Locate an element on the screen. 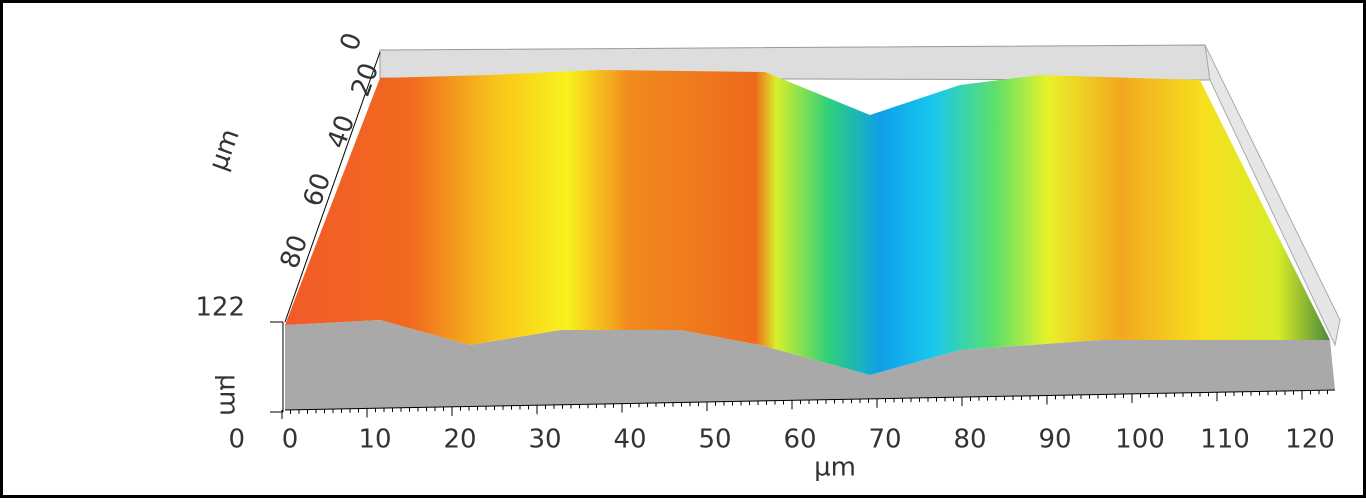  x-tick-label: 70 is located at coordinates (884, 440).